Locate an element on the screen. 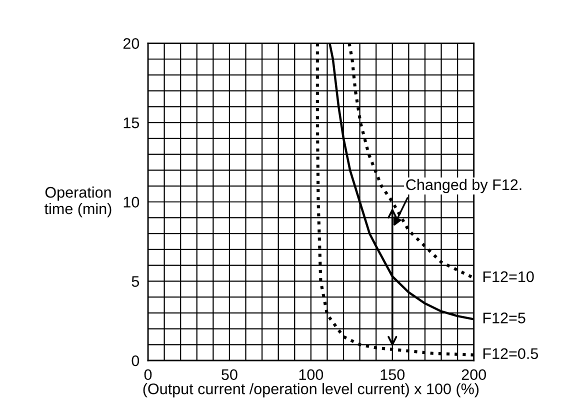  x-tick-label: 200 is located at coordinates (474, 374).